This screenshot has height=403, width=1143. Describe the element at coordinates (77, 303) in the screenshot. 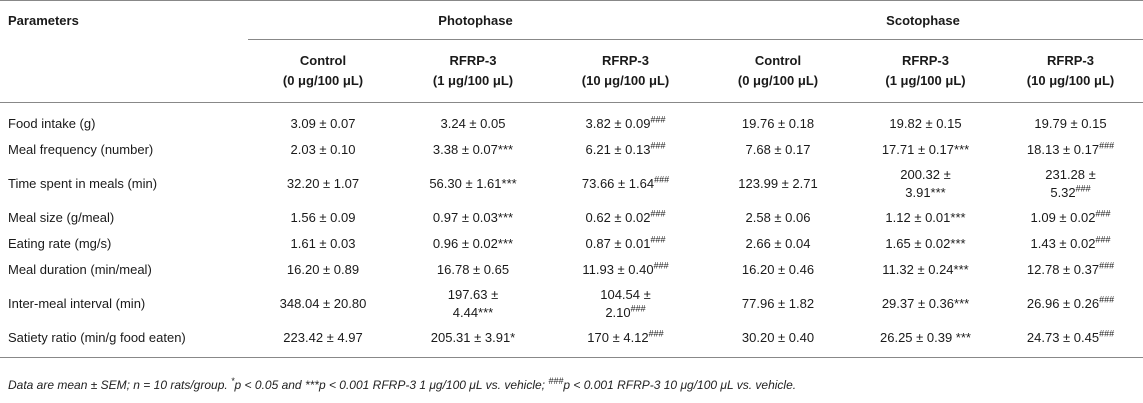

I see `row-label: Inter-meal interval (min)` at that location.